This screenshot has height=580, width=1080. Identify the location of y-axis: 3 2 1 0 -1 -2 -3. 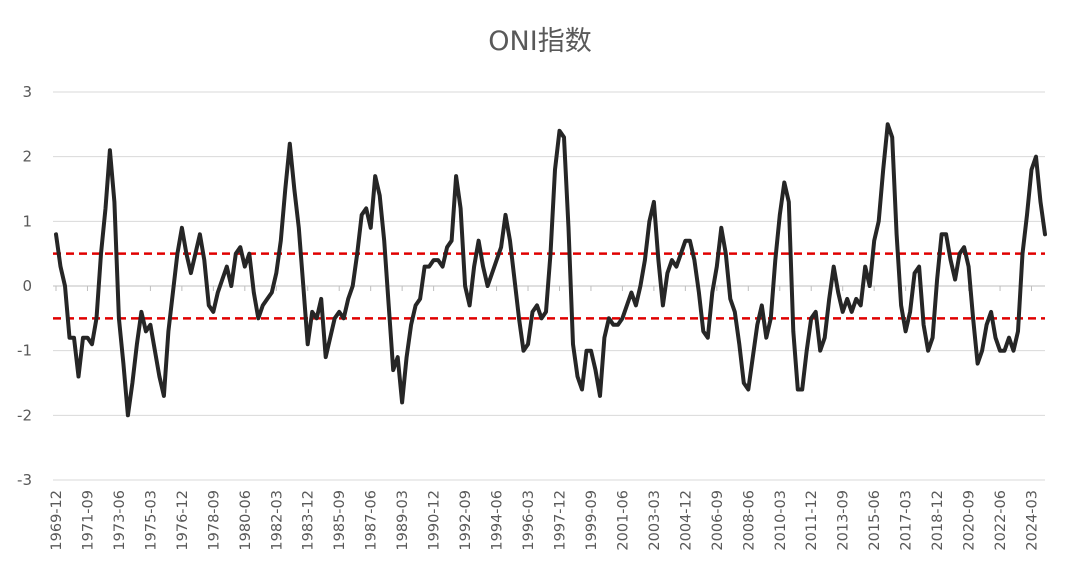
(24, 286).